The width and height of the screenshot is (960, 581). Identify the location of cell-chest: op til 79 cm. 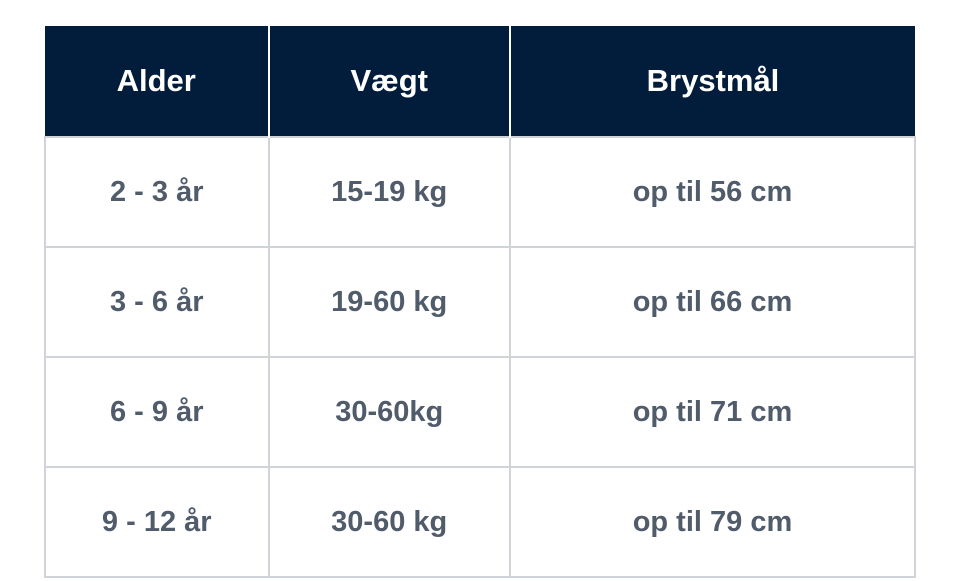
(712, 522).